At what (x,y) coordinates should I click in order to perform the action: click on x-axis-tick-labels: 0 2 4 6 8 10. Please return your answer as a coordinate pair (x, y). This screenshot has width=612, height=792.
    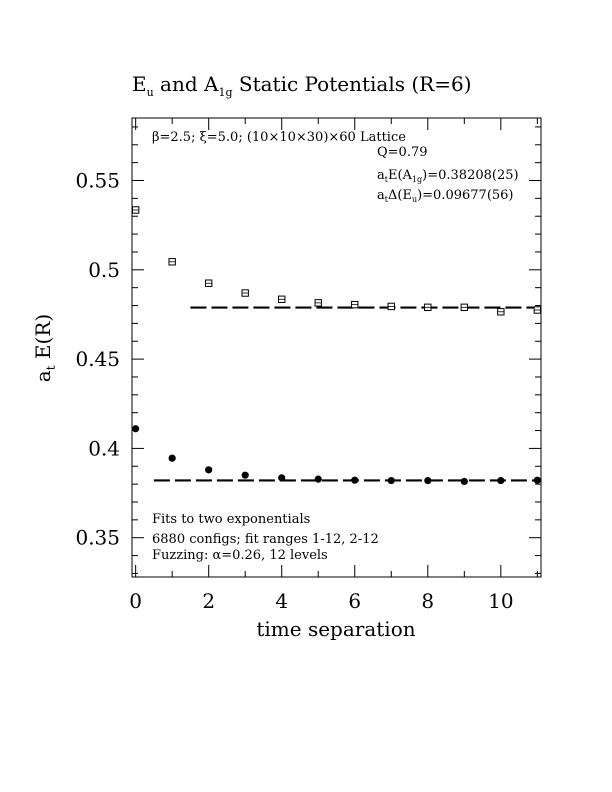
    Looking at the image, I should click on (321, 601).